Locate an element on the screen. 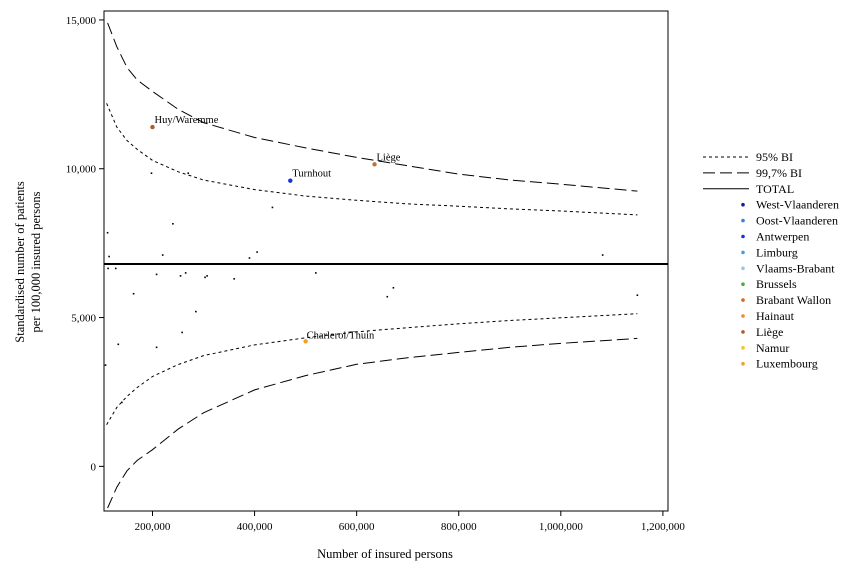  legend-region-label: Brussels is located at coordinates (776, 284).